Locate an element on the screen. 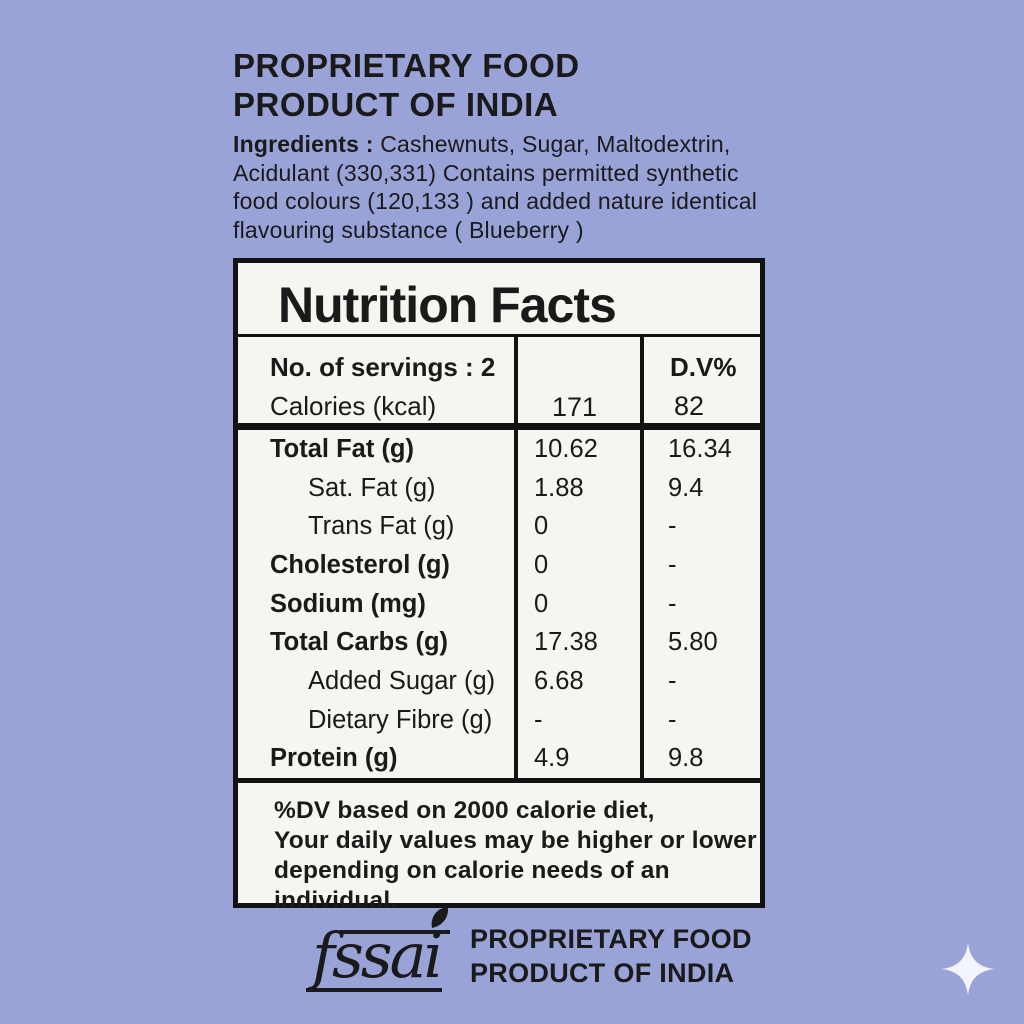  fssai-logo: fssai is located at coordinates (379, 952).